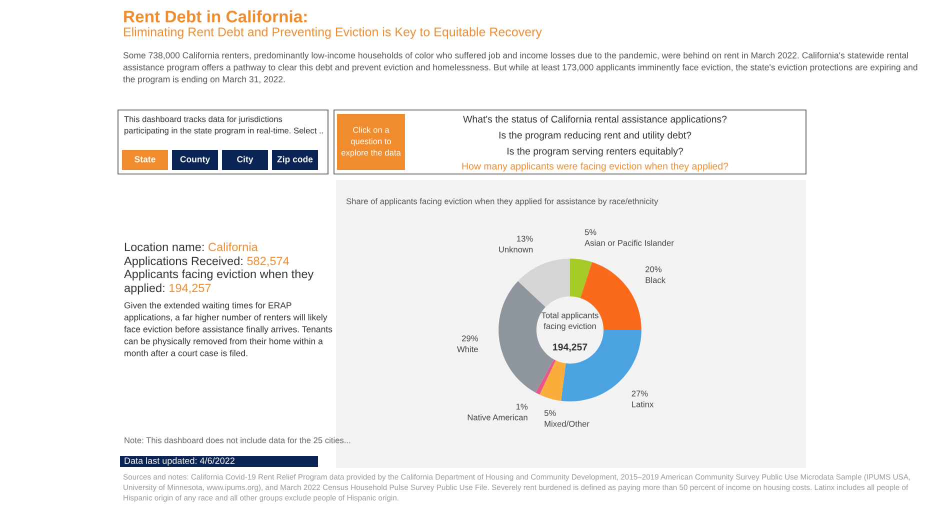  What do you see at coordinates (333, 33) in the screenshot?
I see `text: Eliminating Rent Debt and Preventing Eviction is Key to Equitable Recovery` at bounding box center [333, 33].